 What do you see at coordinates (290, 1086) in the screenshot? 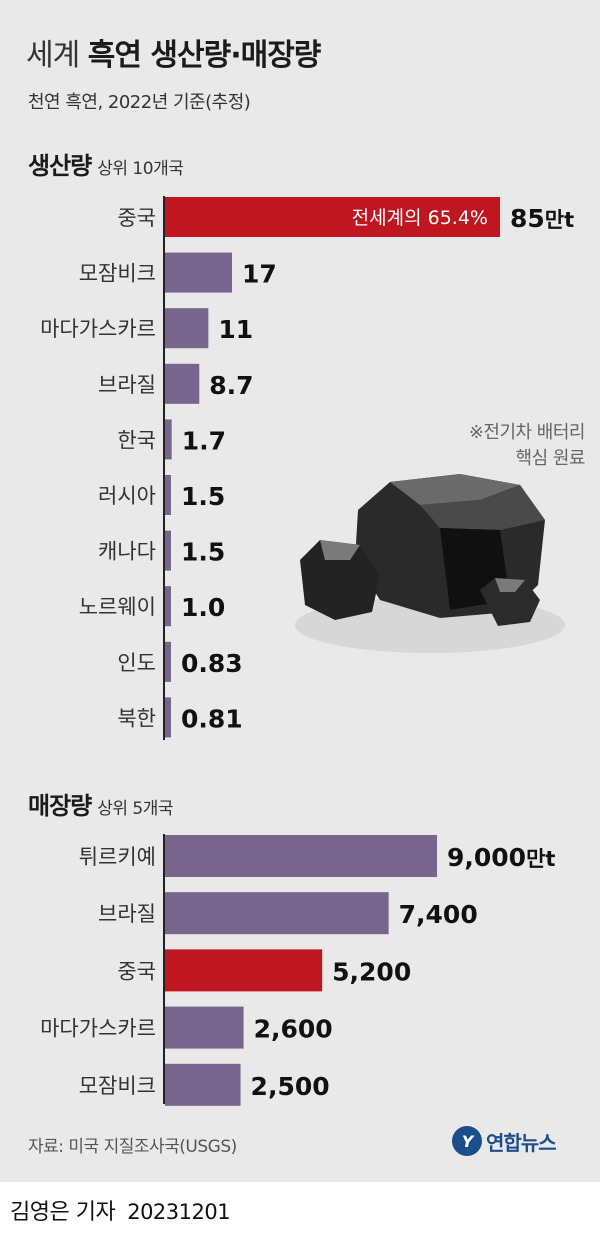
I see `reserves-value-label: 2,500` at bounding box center [290, 1086].